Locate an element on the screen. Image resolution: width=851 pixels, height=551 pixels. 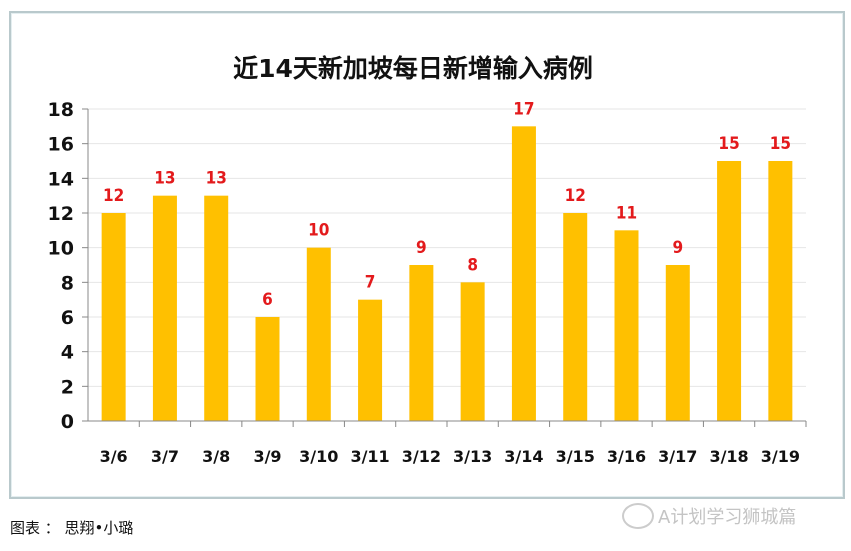
y-tick-label: 14 is located at coordinates (61, 179).